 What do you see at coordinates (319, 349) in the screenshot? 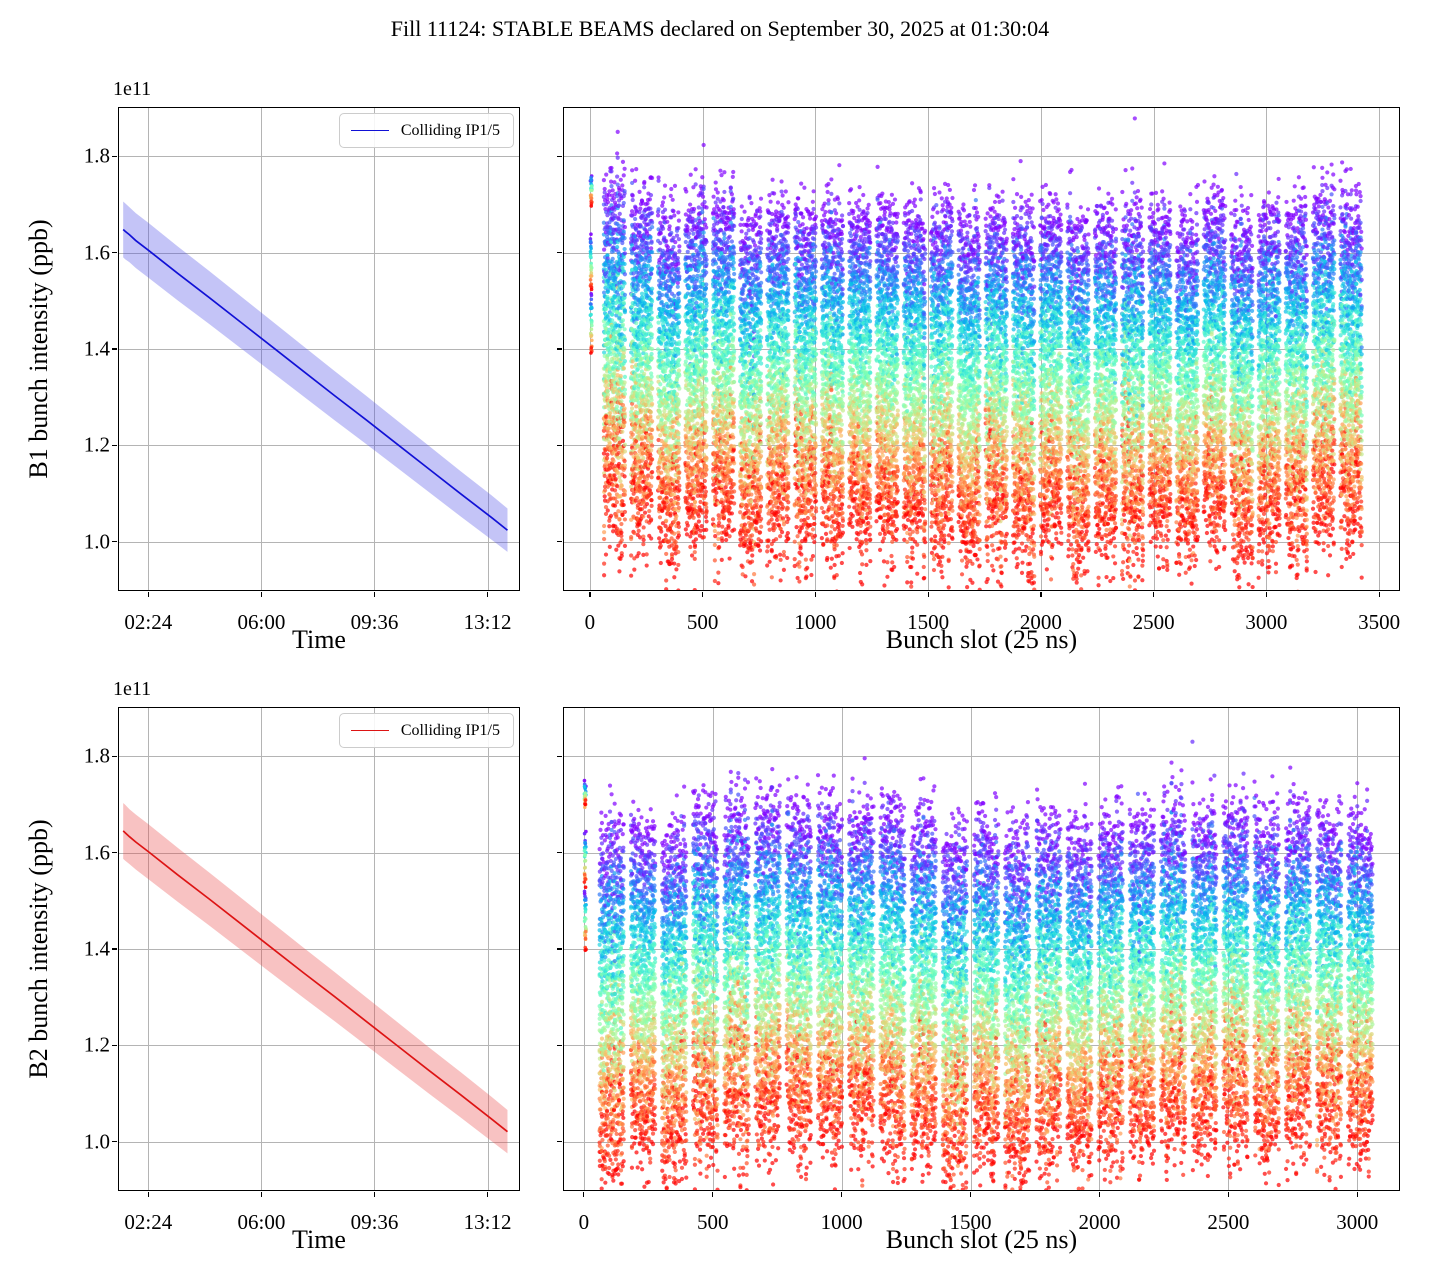
I see `b1-time-plot-canvas` at bounding box center [319, 349].